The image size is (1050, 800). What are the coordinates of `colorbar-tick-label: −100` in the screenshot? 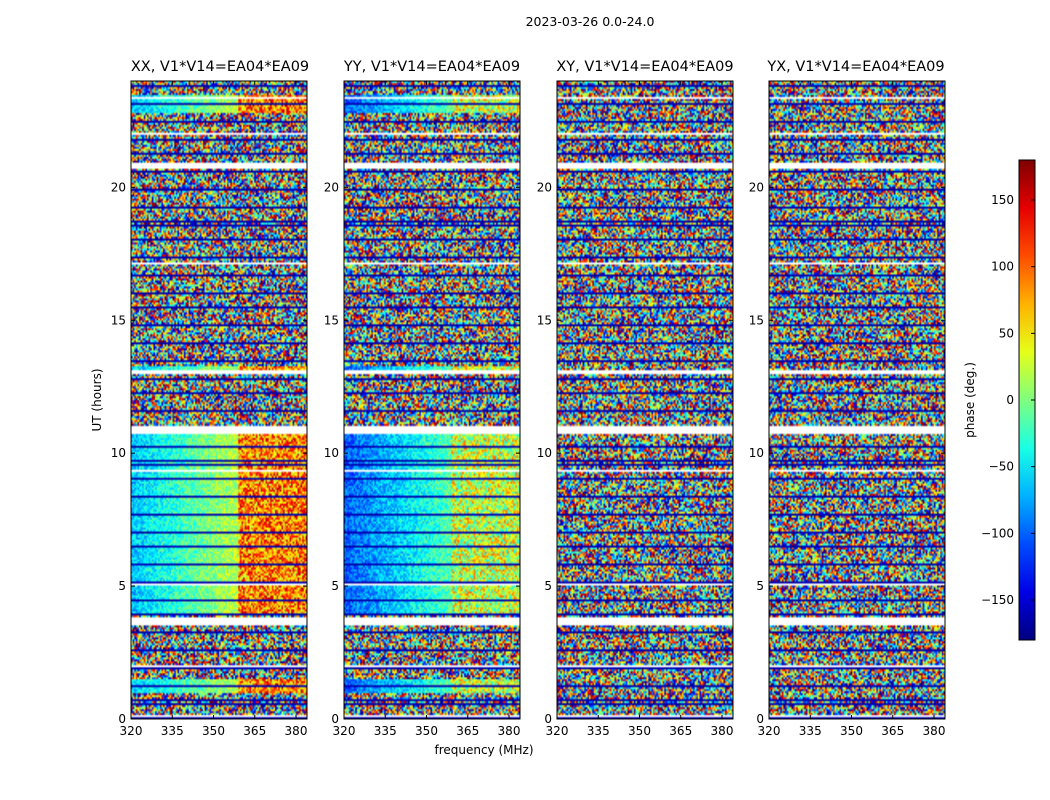 It's located at (997, 533).